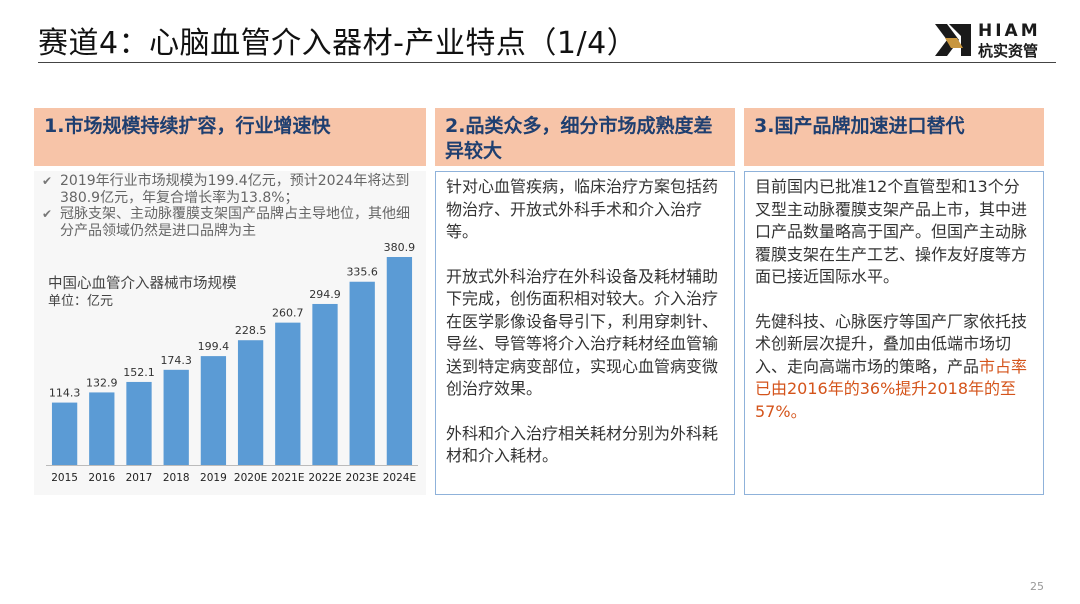 The width and height of the screenshot is (1080, 604). Describe the element at coordinates (235, 222) in the screenshot. I see `bullet-text: 冠脉支架、主动脉覆膜支架国产品牌占主导地位，其他细分产品领域仍然是进口品牌为主` at that location.